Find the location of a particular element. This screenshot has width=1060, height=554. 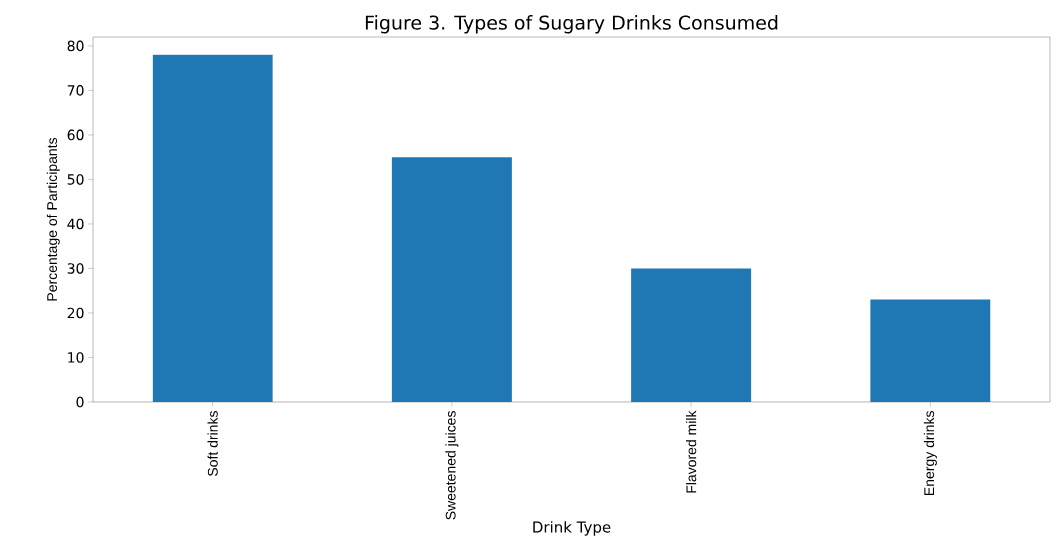

y-tick-label: 80 is located at coordinates (75, 46).